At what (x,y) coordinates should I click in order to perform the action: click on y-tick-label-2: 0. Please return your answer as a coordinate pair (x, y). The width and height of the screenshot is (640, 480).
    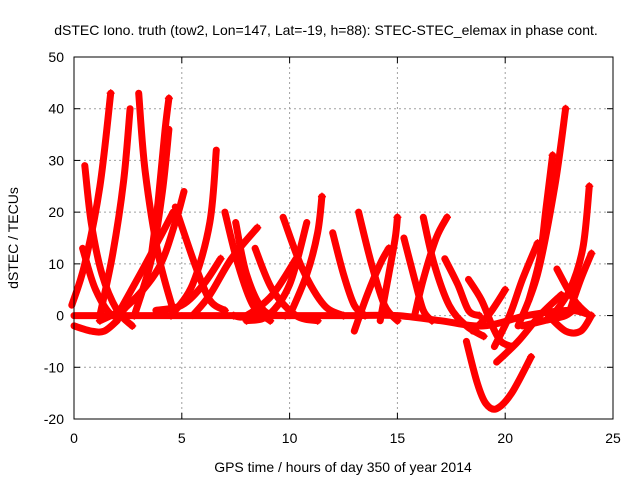
    Looking at the image, I should click on (60, 316).